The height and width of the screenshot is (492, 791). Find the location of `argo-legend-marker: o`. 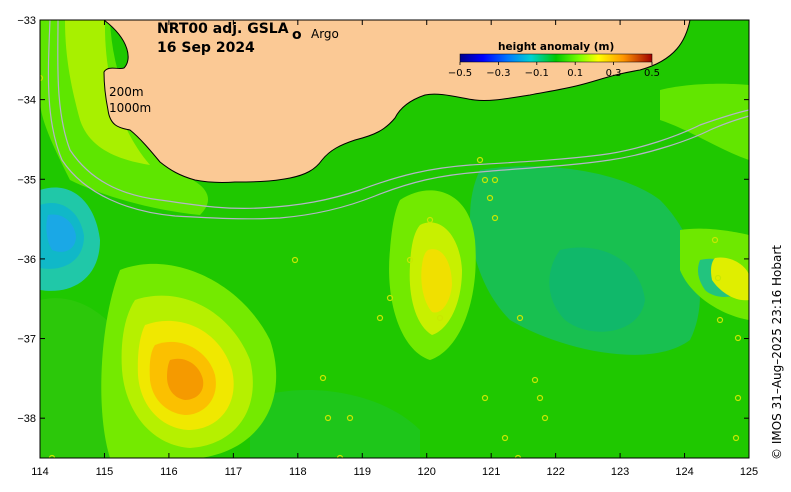

argo-legend-marker: o is located at coordinates (297, 35).